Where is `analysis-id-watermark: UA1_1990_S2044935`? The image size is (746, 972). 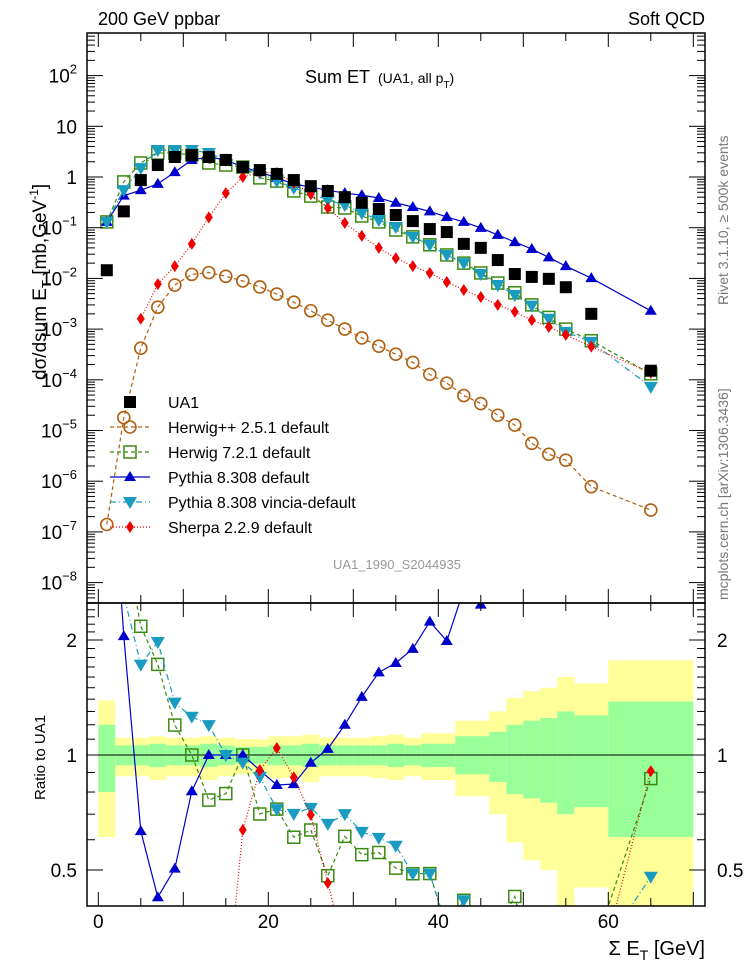
analysis-id-watermark: UA1_1990_S2044935 is located at coordinates (397, 564).